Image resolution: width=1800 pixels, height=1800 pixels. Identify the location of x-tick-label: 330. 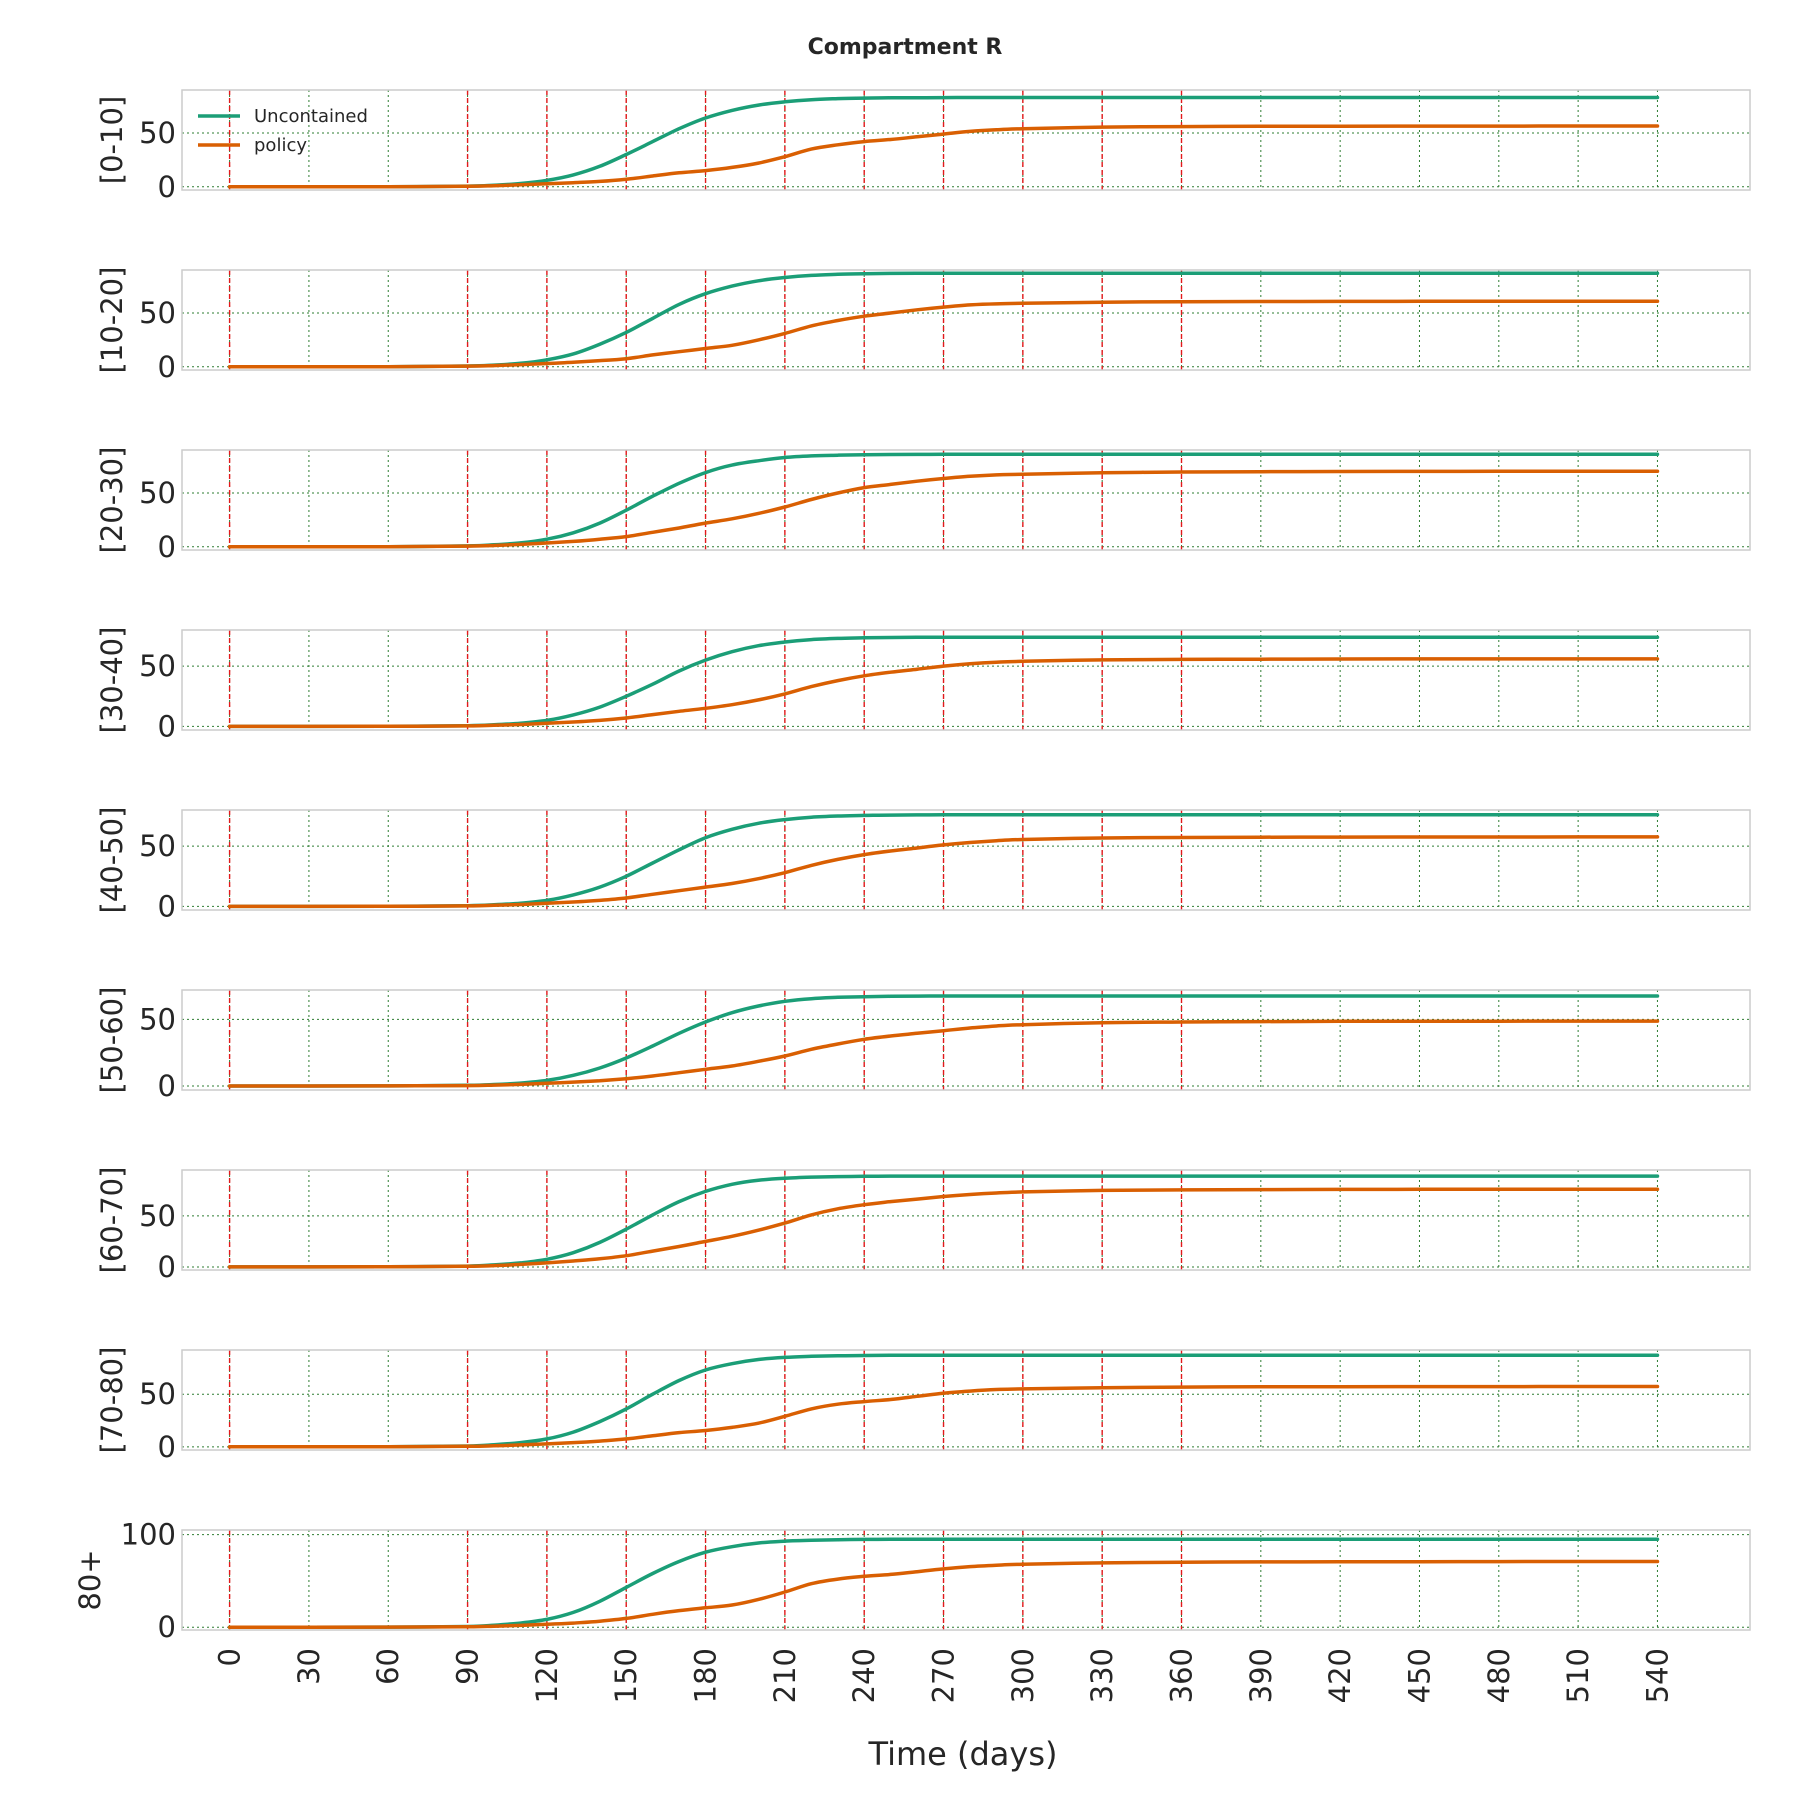
(1102, 1675).